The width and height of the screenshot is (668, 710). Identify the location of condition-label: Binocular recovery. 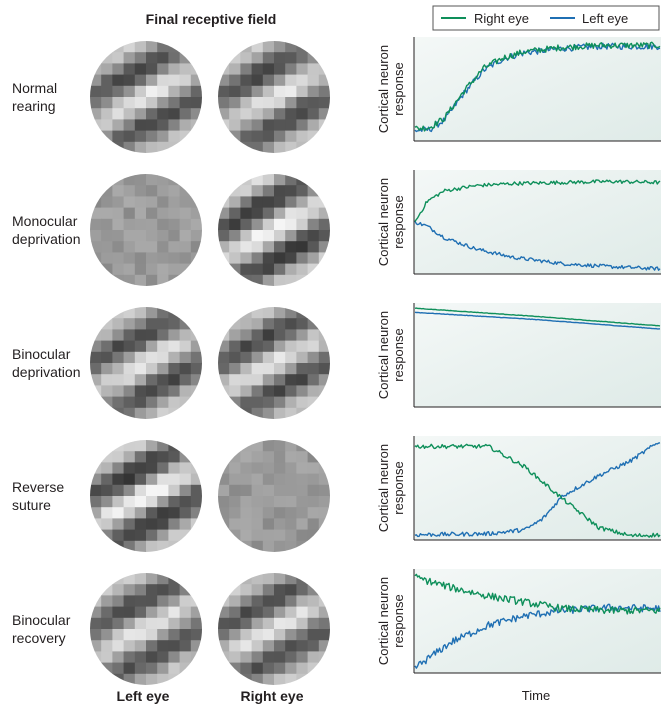
(41, 629).